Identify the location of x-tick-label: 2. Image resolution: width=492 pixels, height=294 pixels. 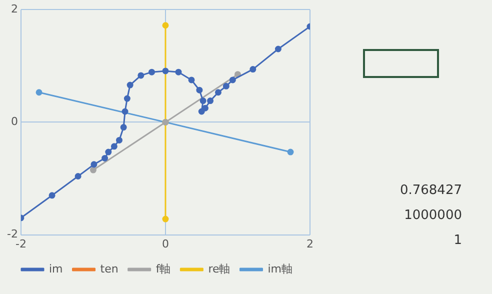
(310, 243).